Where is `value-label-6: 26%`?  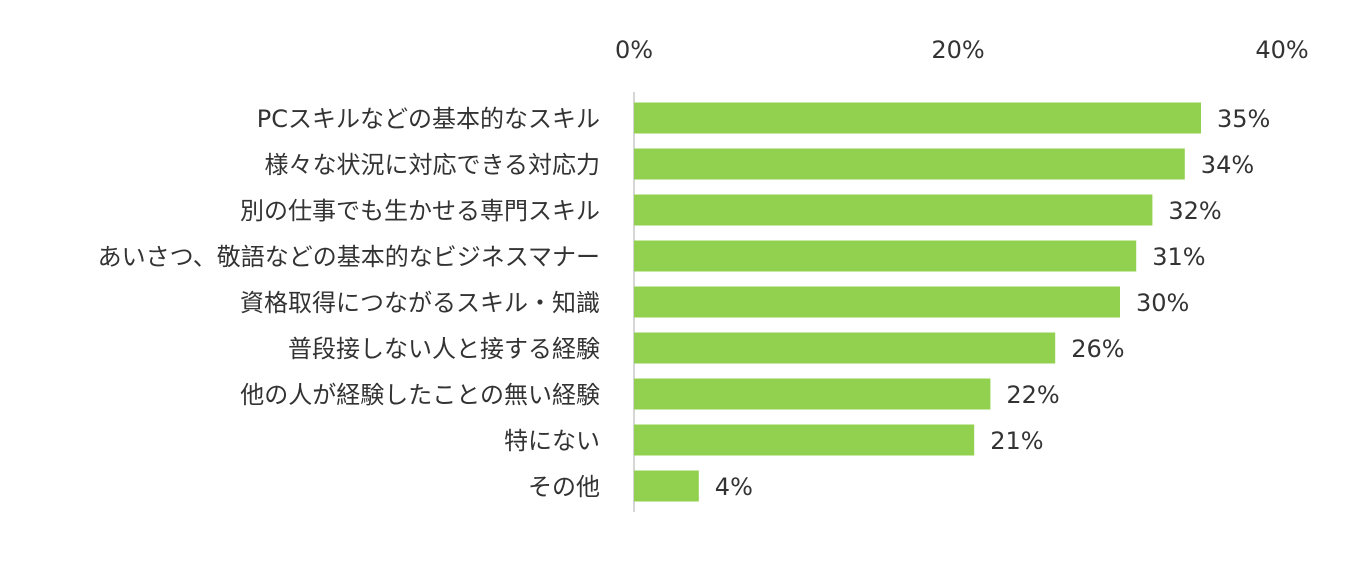 value-label-6: 26% is located at coordinates (1097, 349).